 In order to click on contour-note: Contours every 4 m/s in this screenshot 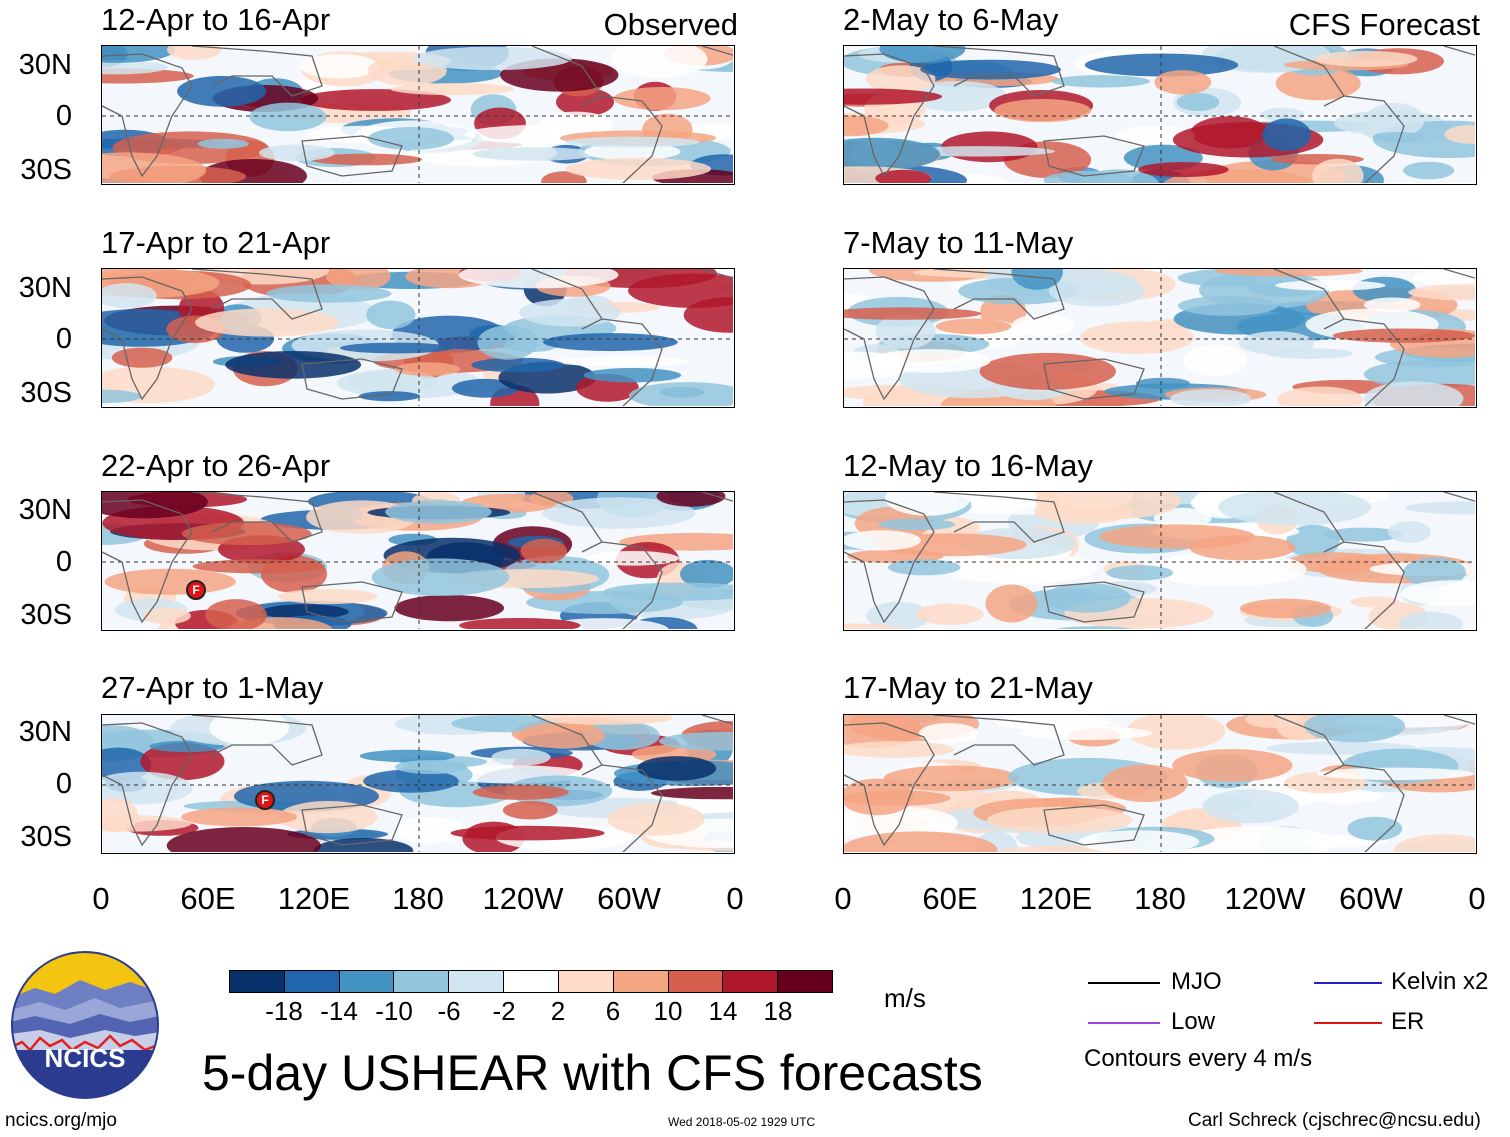, I will do `click(1198, 1058)`.